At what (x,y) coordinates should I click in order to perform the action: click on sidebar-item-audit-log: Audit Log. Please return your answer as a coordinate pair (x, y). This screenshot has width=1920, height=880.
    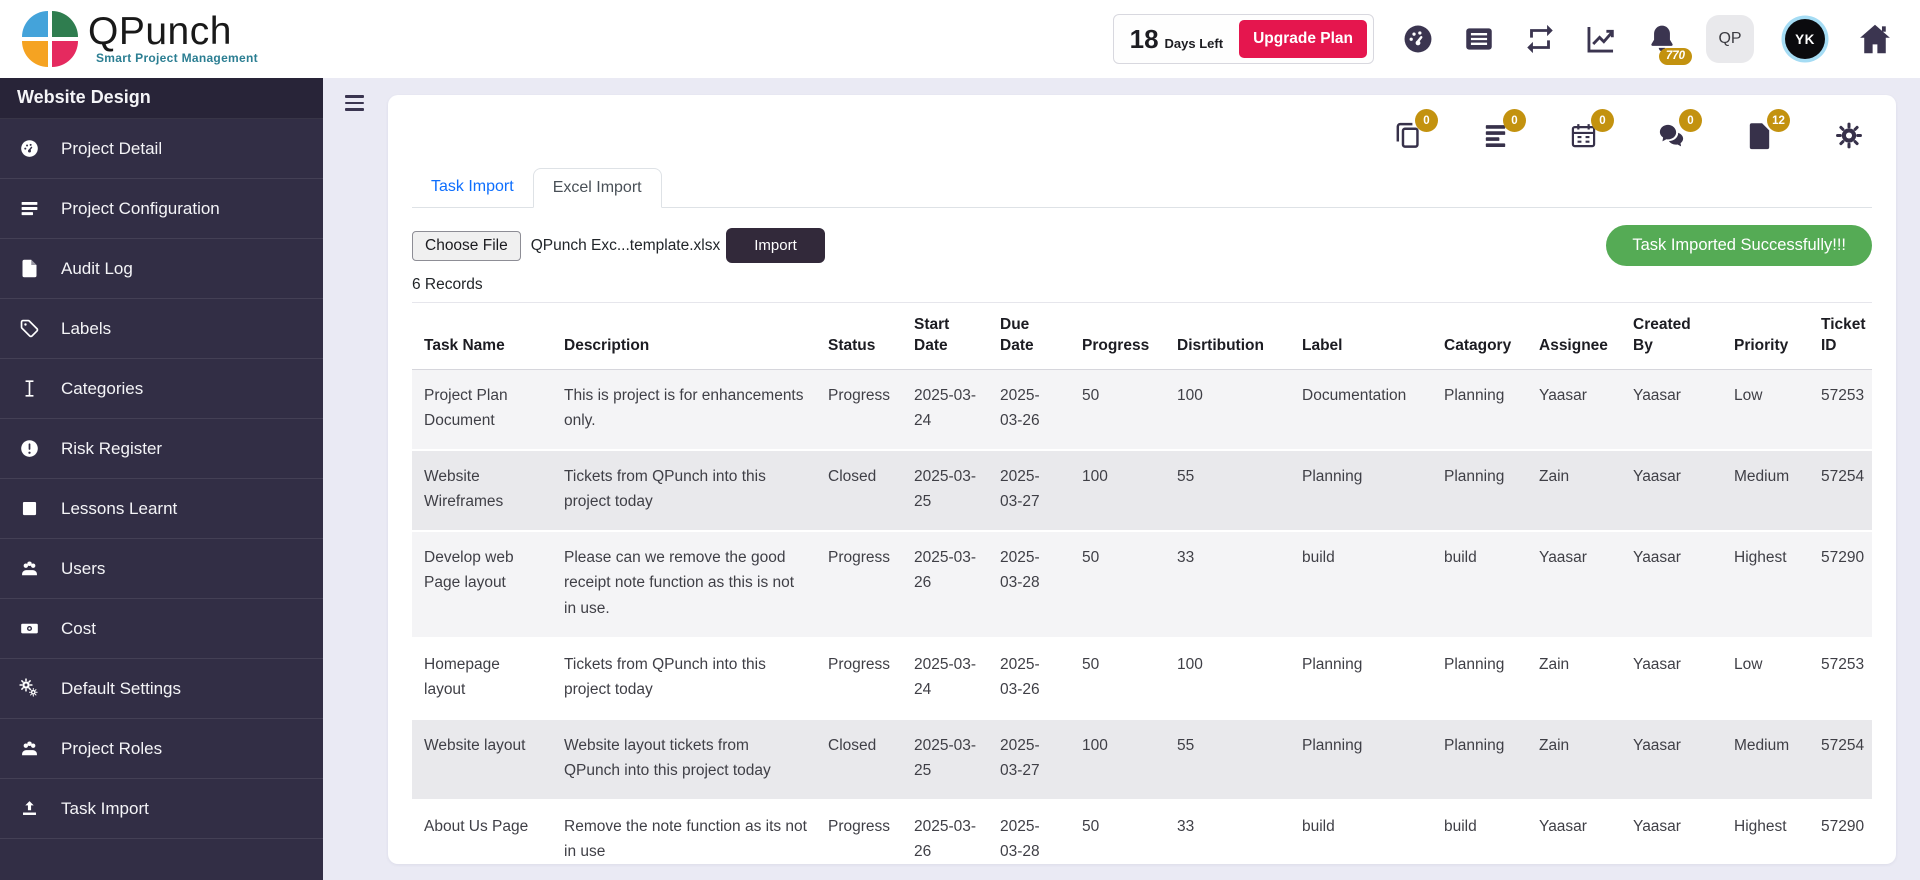
    Looking at the image, I should click on (161, 269).